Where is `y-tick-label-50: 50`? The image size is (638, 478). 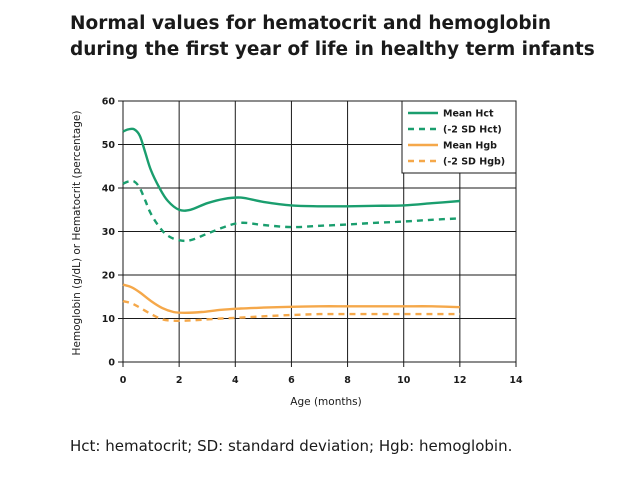
y-tick-label-50: 50 is located at coordinates (109, 145).